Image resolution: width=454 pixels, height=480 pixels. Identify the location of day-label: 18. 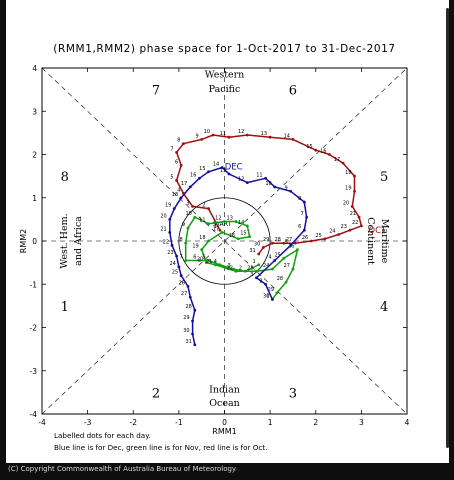
(175, 195).